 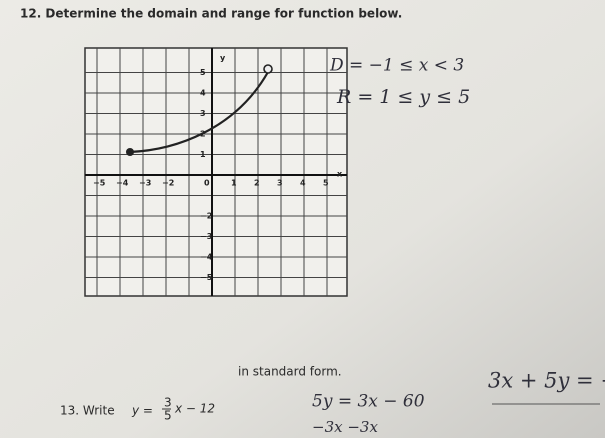 What do you see at coordinates (206, 236) in the screenshot?
I see `y-tick-label: −3` at bounding box center [206, 236].